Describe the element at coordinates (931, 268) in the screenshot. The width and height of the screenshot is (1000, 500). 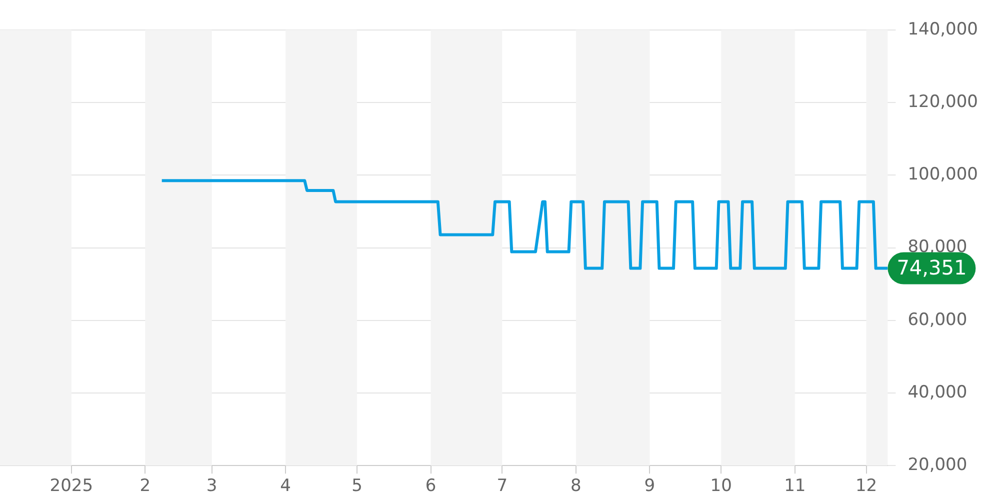
I see `annotation: 74,351` at that location.